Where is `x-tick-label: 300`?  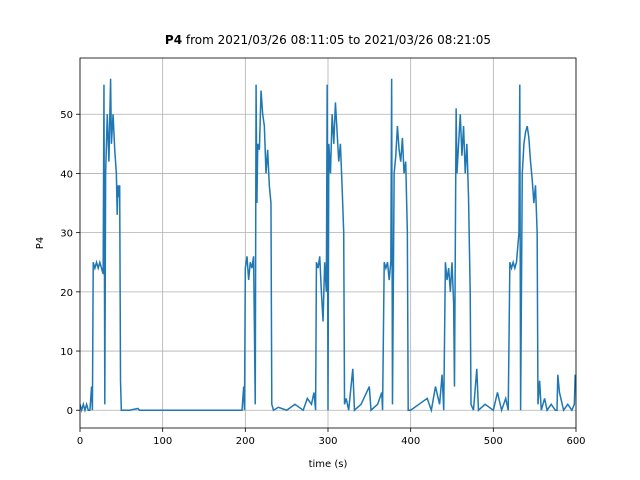
x-tick-label: 300 is located at coordinates (327, 441).